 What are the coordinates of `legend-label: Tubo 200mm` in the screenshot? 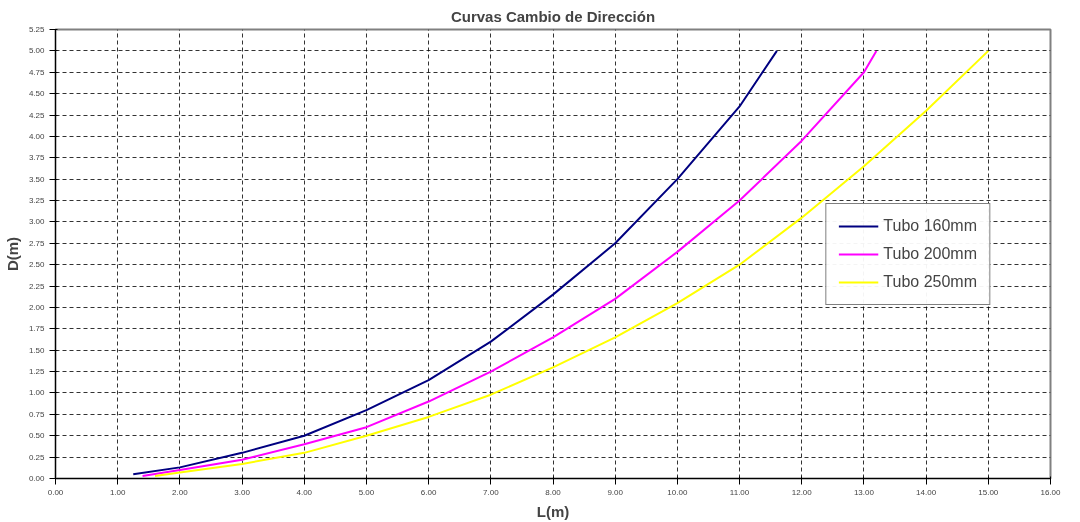 It's located at (930, 253).